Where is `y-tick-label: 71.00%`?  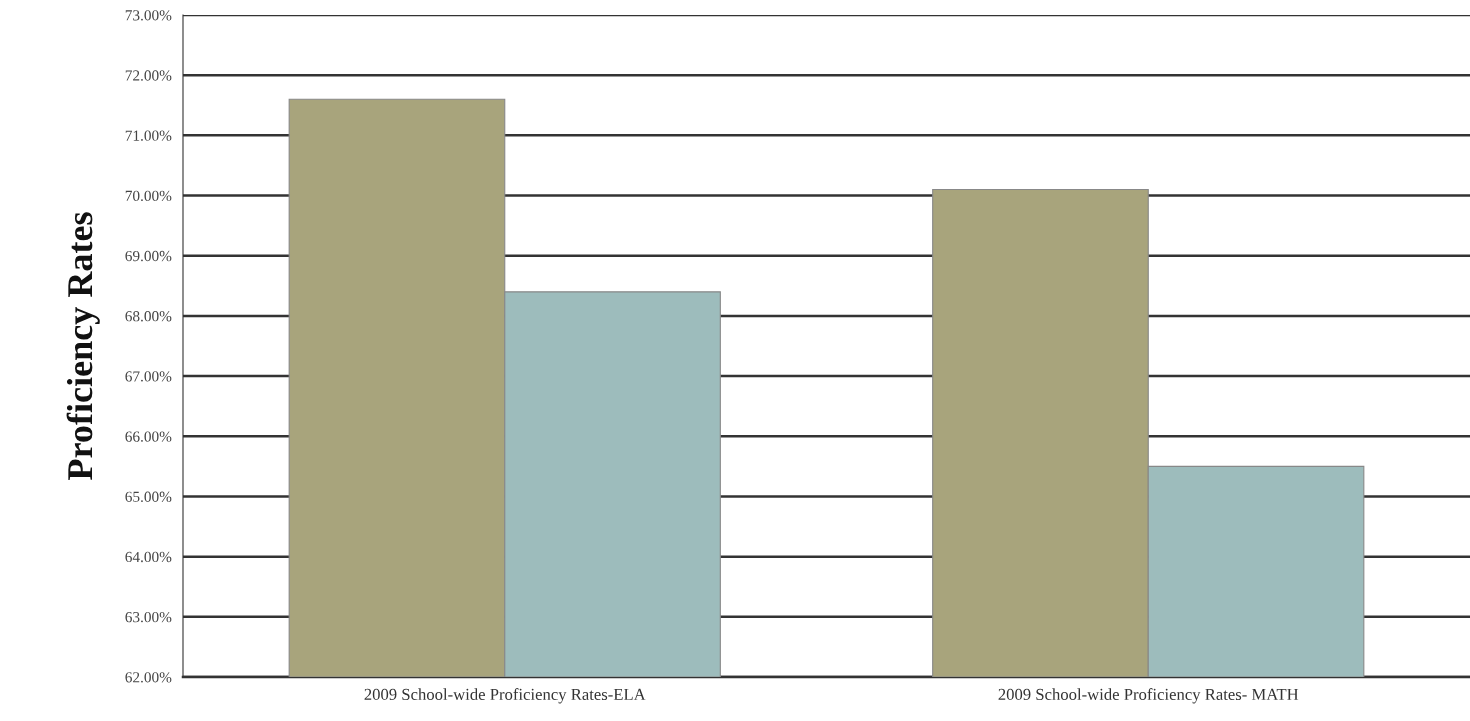 y-tick-label: 71.00% is located at coordinates (148, 135).